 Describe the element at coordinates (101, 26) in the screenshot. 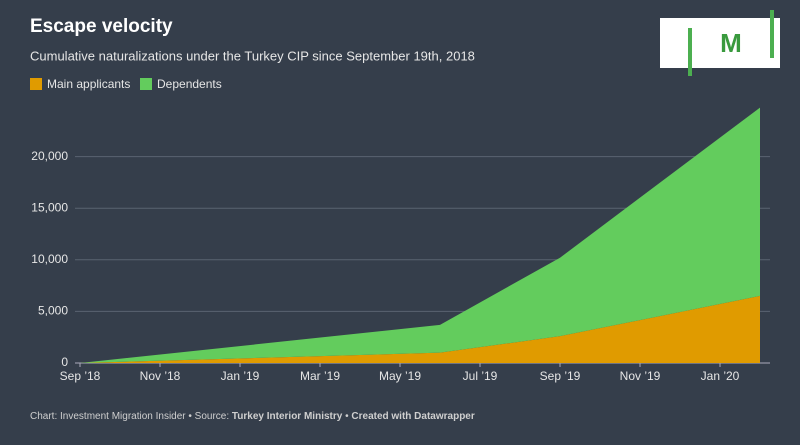

I see `chart-title: Escape velocity` at that location.